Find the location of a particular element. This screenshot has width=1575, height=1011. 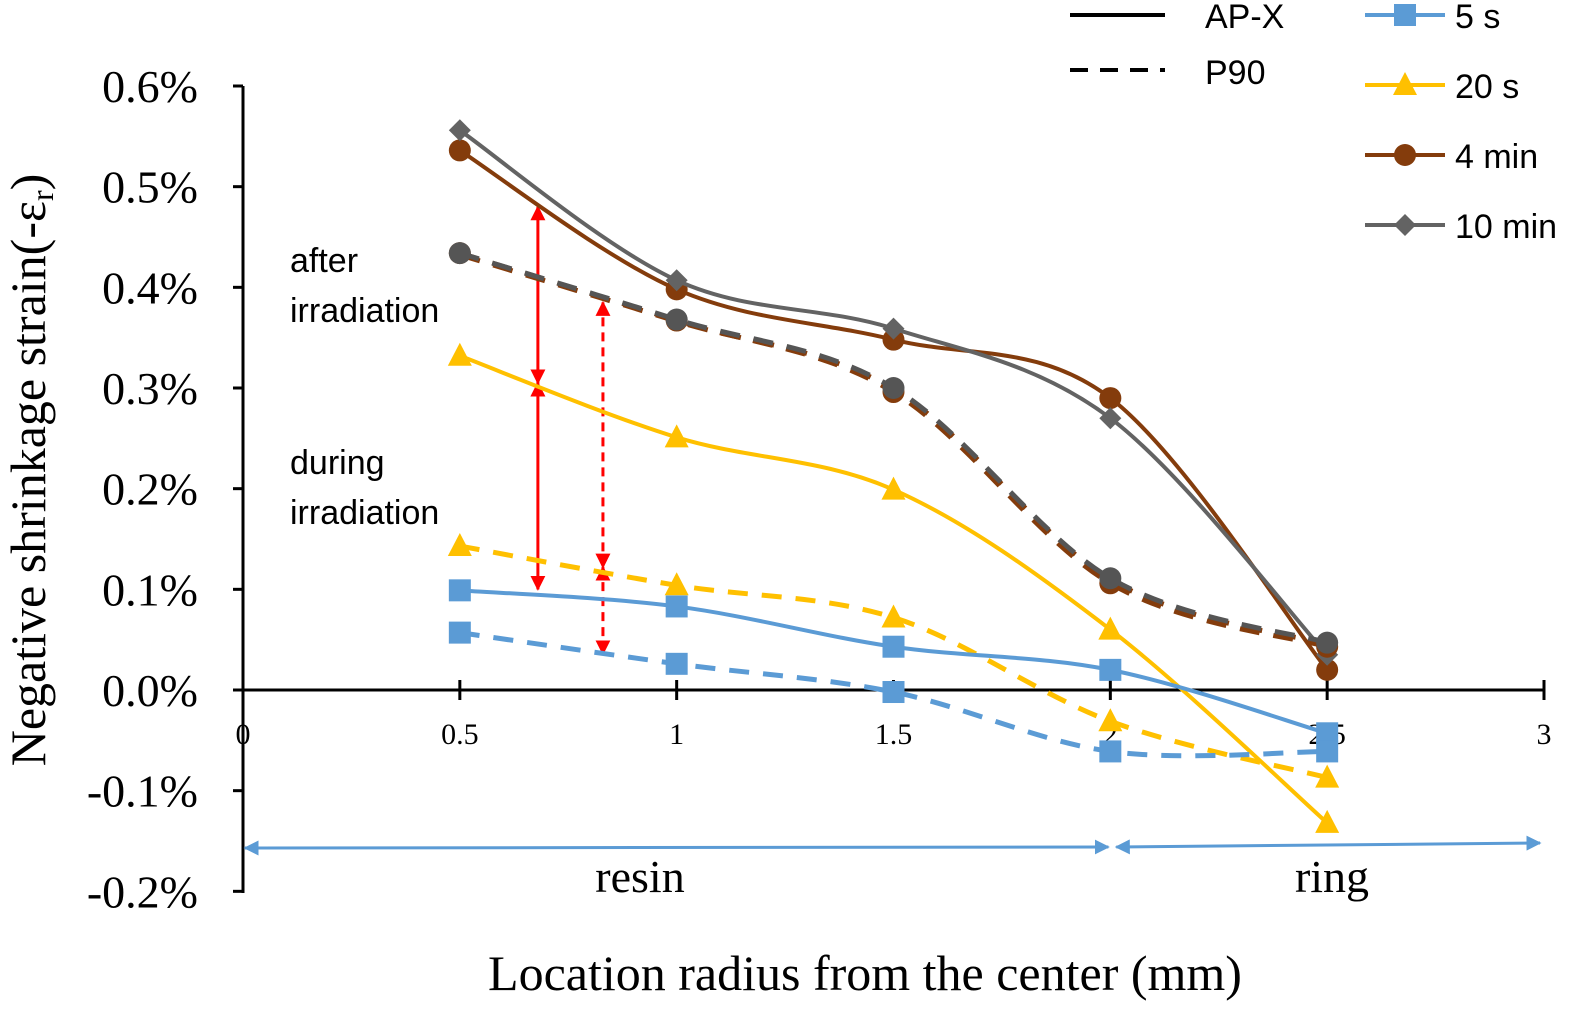

annotation-after-1: after is located at coordinates (324, 261).